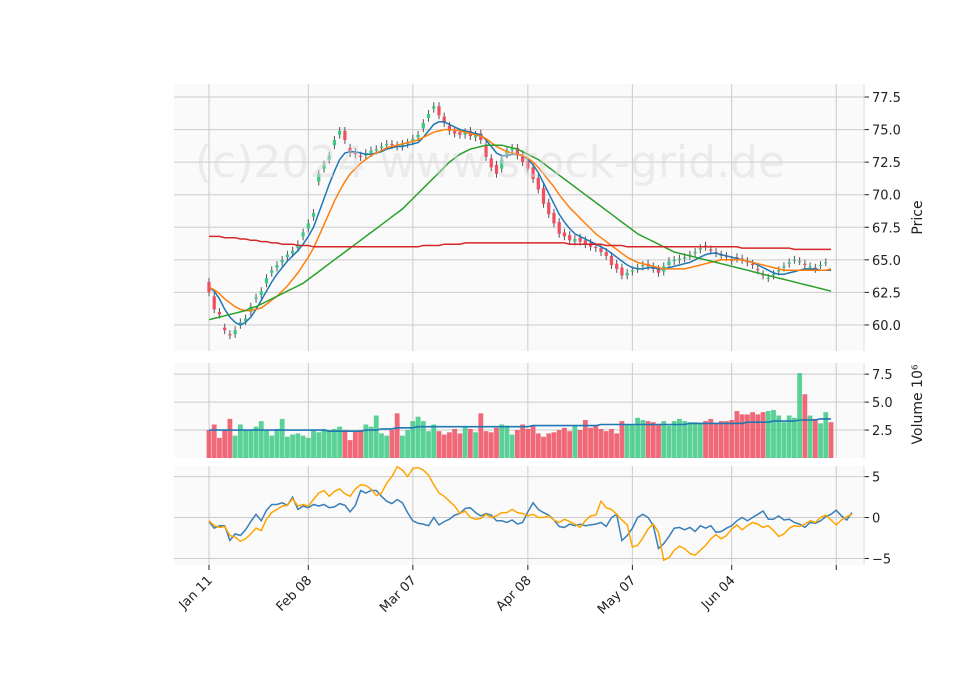 The width and height of the screenshot is (960, 690). I want to click on y-tick-label: 67.5, so click(886, 228).